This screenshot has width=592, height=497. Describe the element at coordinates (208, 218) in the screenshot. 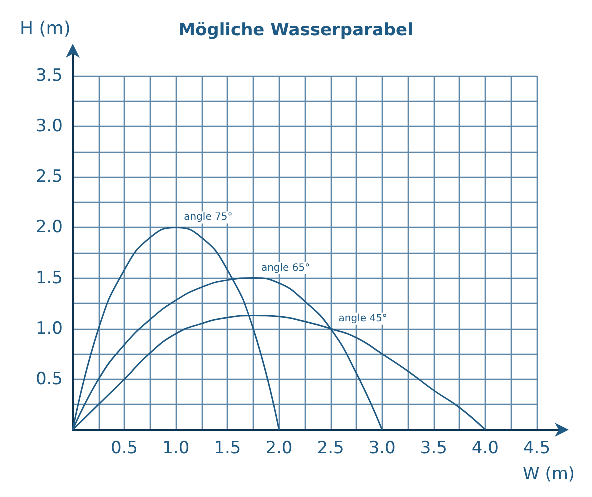

I see `annotation: angle 75°` at that location.